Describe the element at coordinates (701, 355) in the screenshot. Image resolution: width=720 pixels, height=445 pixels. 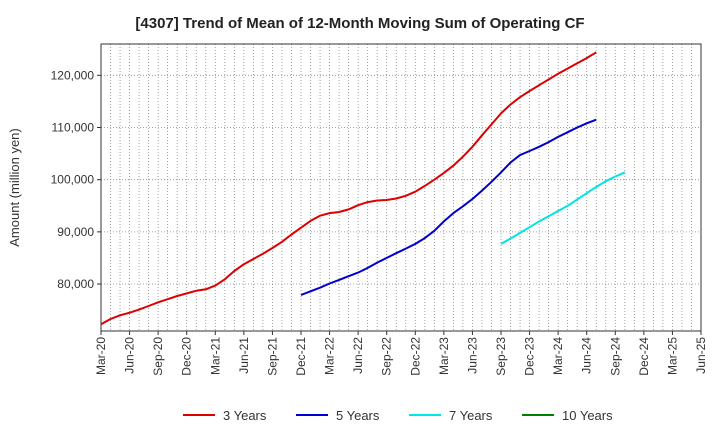
I see `x-tick-label: Jun-25` at that location.